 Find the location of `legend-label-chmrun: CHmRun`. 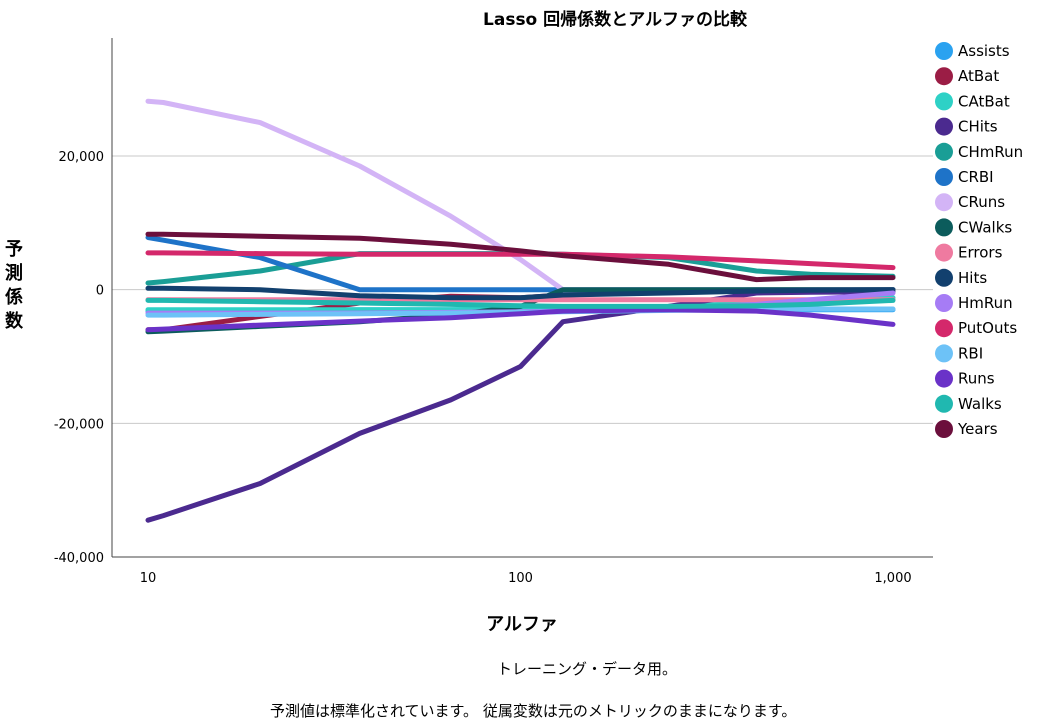

legend-label-chmrun: CHmRun is located at coordinates (990, 152).